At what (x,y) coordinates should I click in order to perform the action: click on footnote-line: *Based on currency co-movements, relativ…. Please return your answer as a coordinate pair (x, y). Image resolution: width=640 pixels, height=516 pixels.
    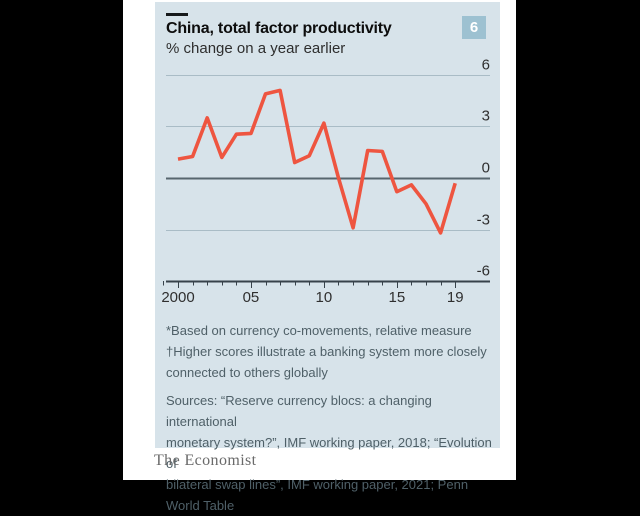
    Looking at the image, I should click on (319, 330).